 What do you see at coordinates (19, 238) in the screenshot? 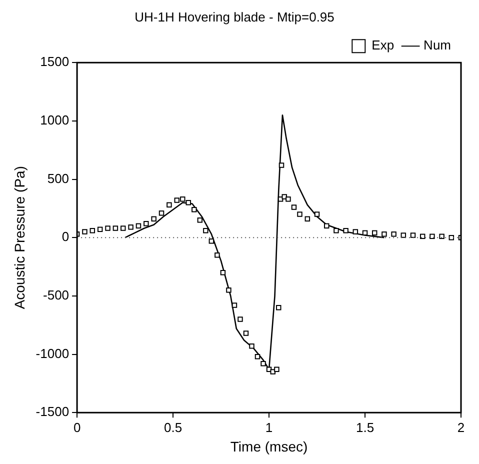
I see `y-axis-title: Acoustic Pressure (Pa)` at bounding box center [19, 238].